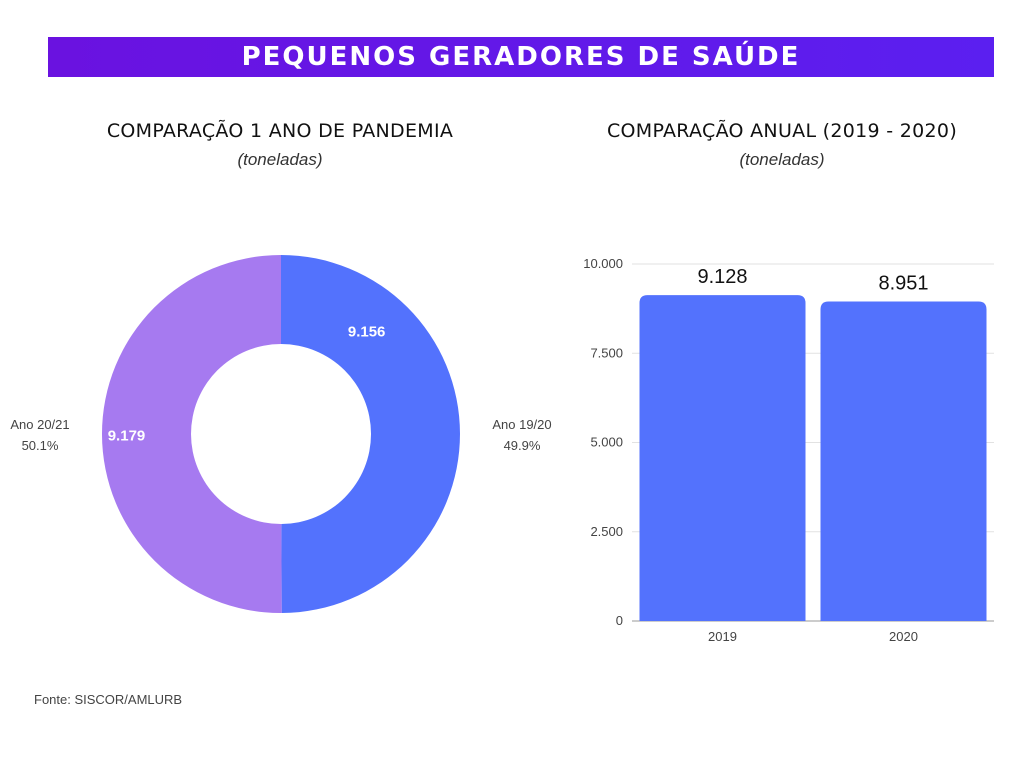 The height and width of the screenshot is (768, 1024). I want to click on bar-value-label-2020: 8.951, so click(903, 283).